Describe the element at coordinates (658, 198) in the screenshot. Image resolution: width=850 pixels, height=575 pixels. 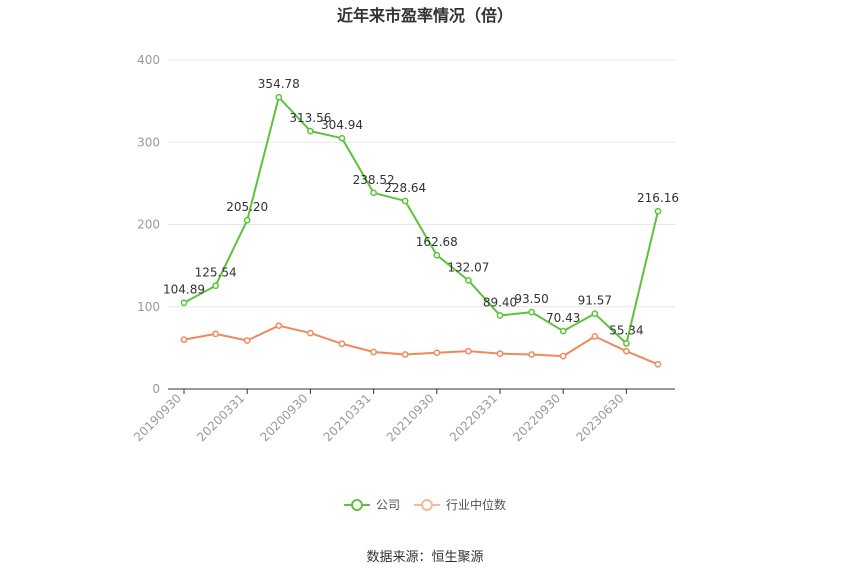
I see `data-label: 216.16` at that location.